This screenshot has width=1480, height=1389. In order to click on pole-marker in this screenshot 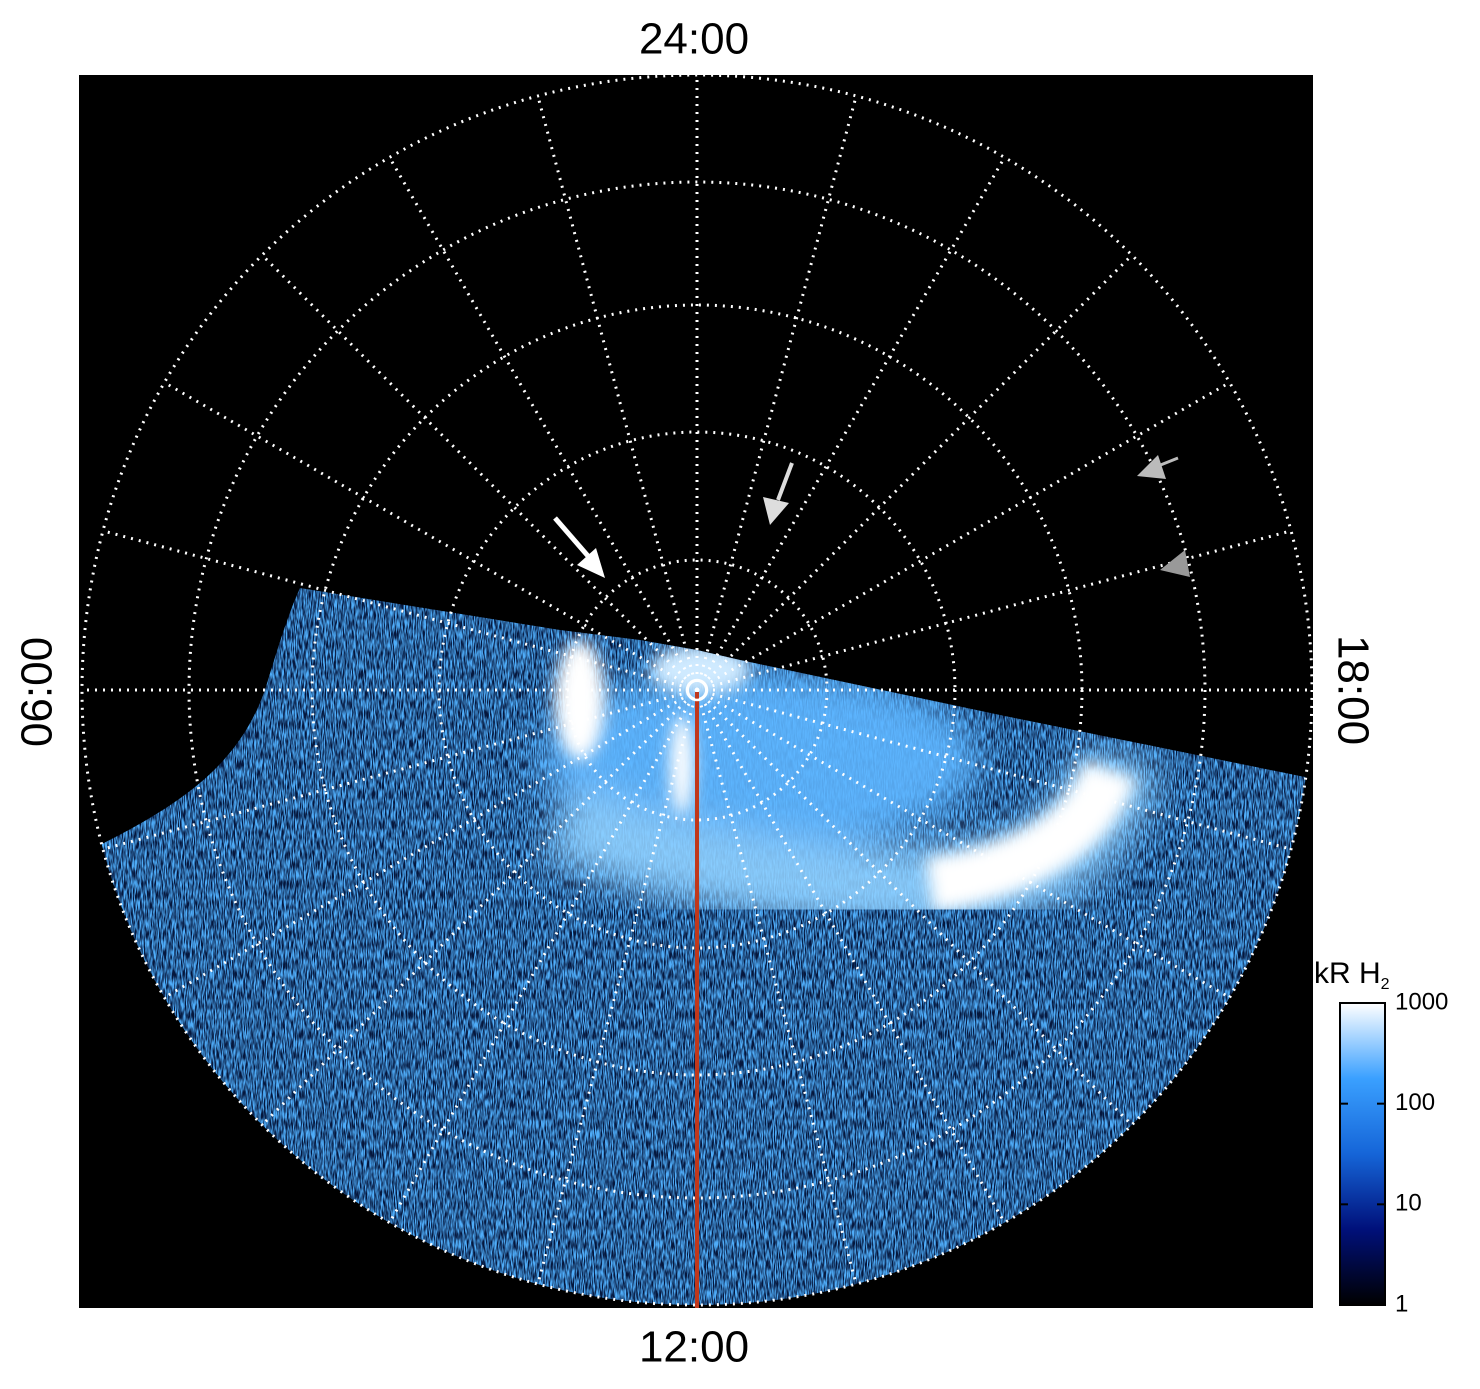, I will do `click(697, 690)`.